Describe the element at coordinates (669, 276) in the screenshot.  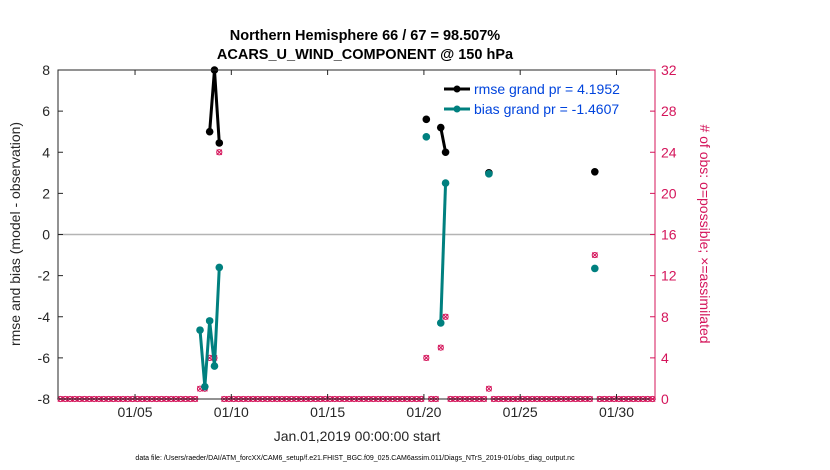
I see `y2-tick-label: 12` at that location.